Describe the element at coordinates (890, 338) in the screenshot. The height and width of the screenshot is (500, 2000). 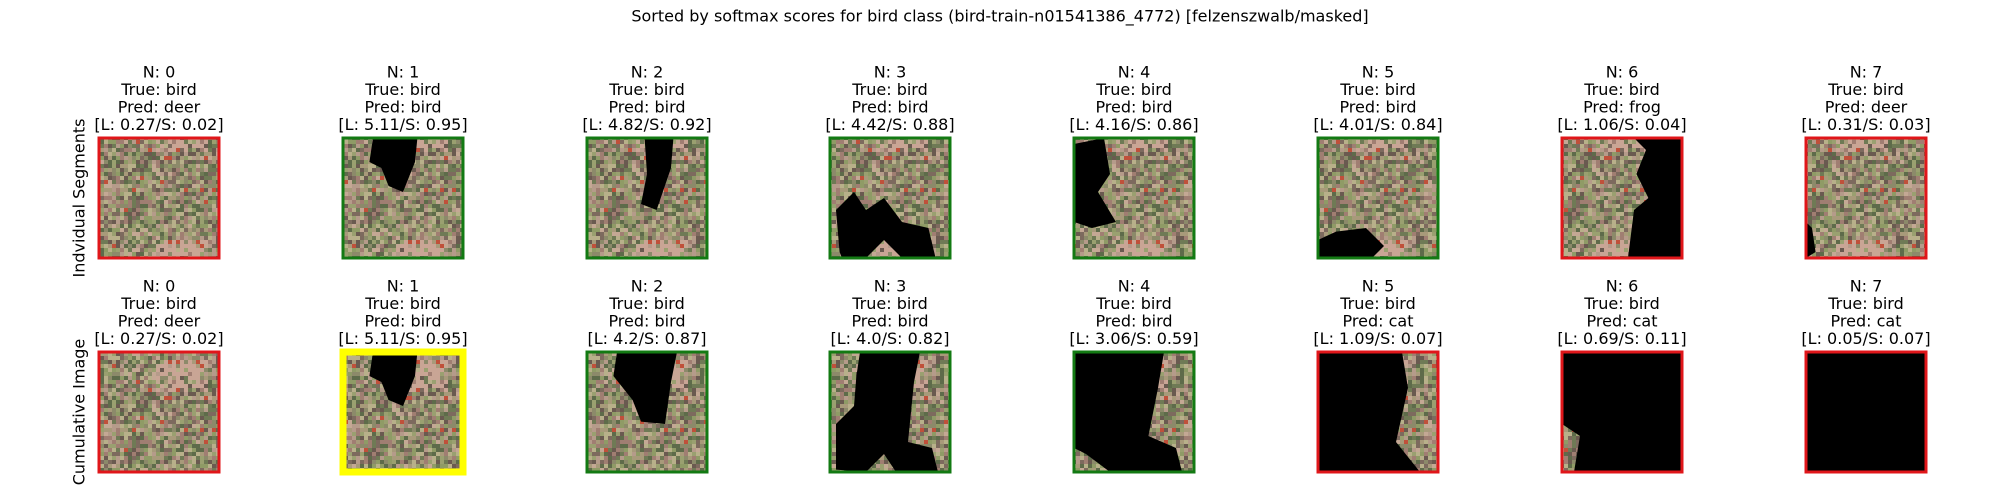
I see `panel-caption: [L: 4.0/S: 0.82]` at that location.